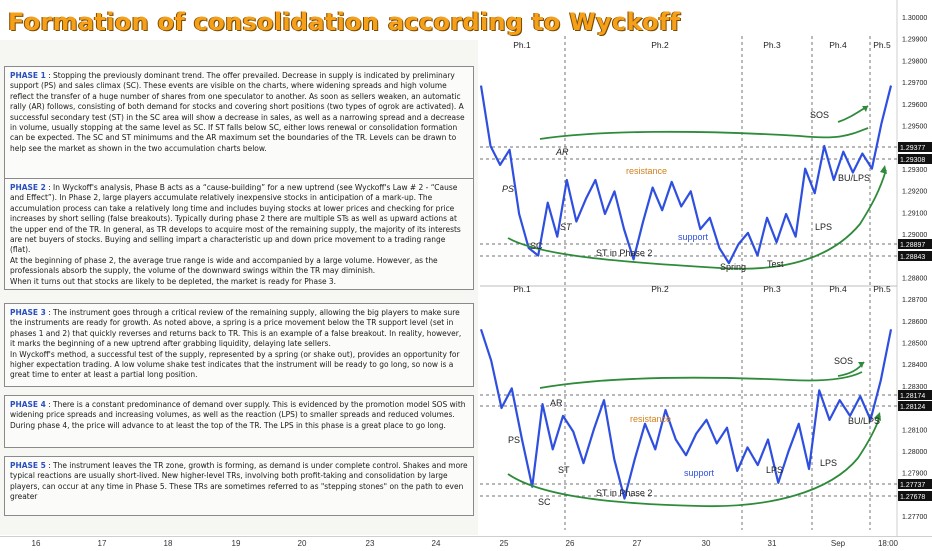 The width and height of the screenshot is (932, 551). Describe the element at coordinates (772, 289) in the screenshot. I see `phase-label: Ph.3` at that location.